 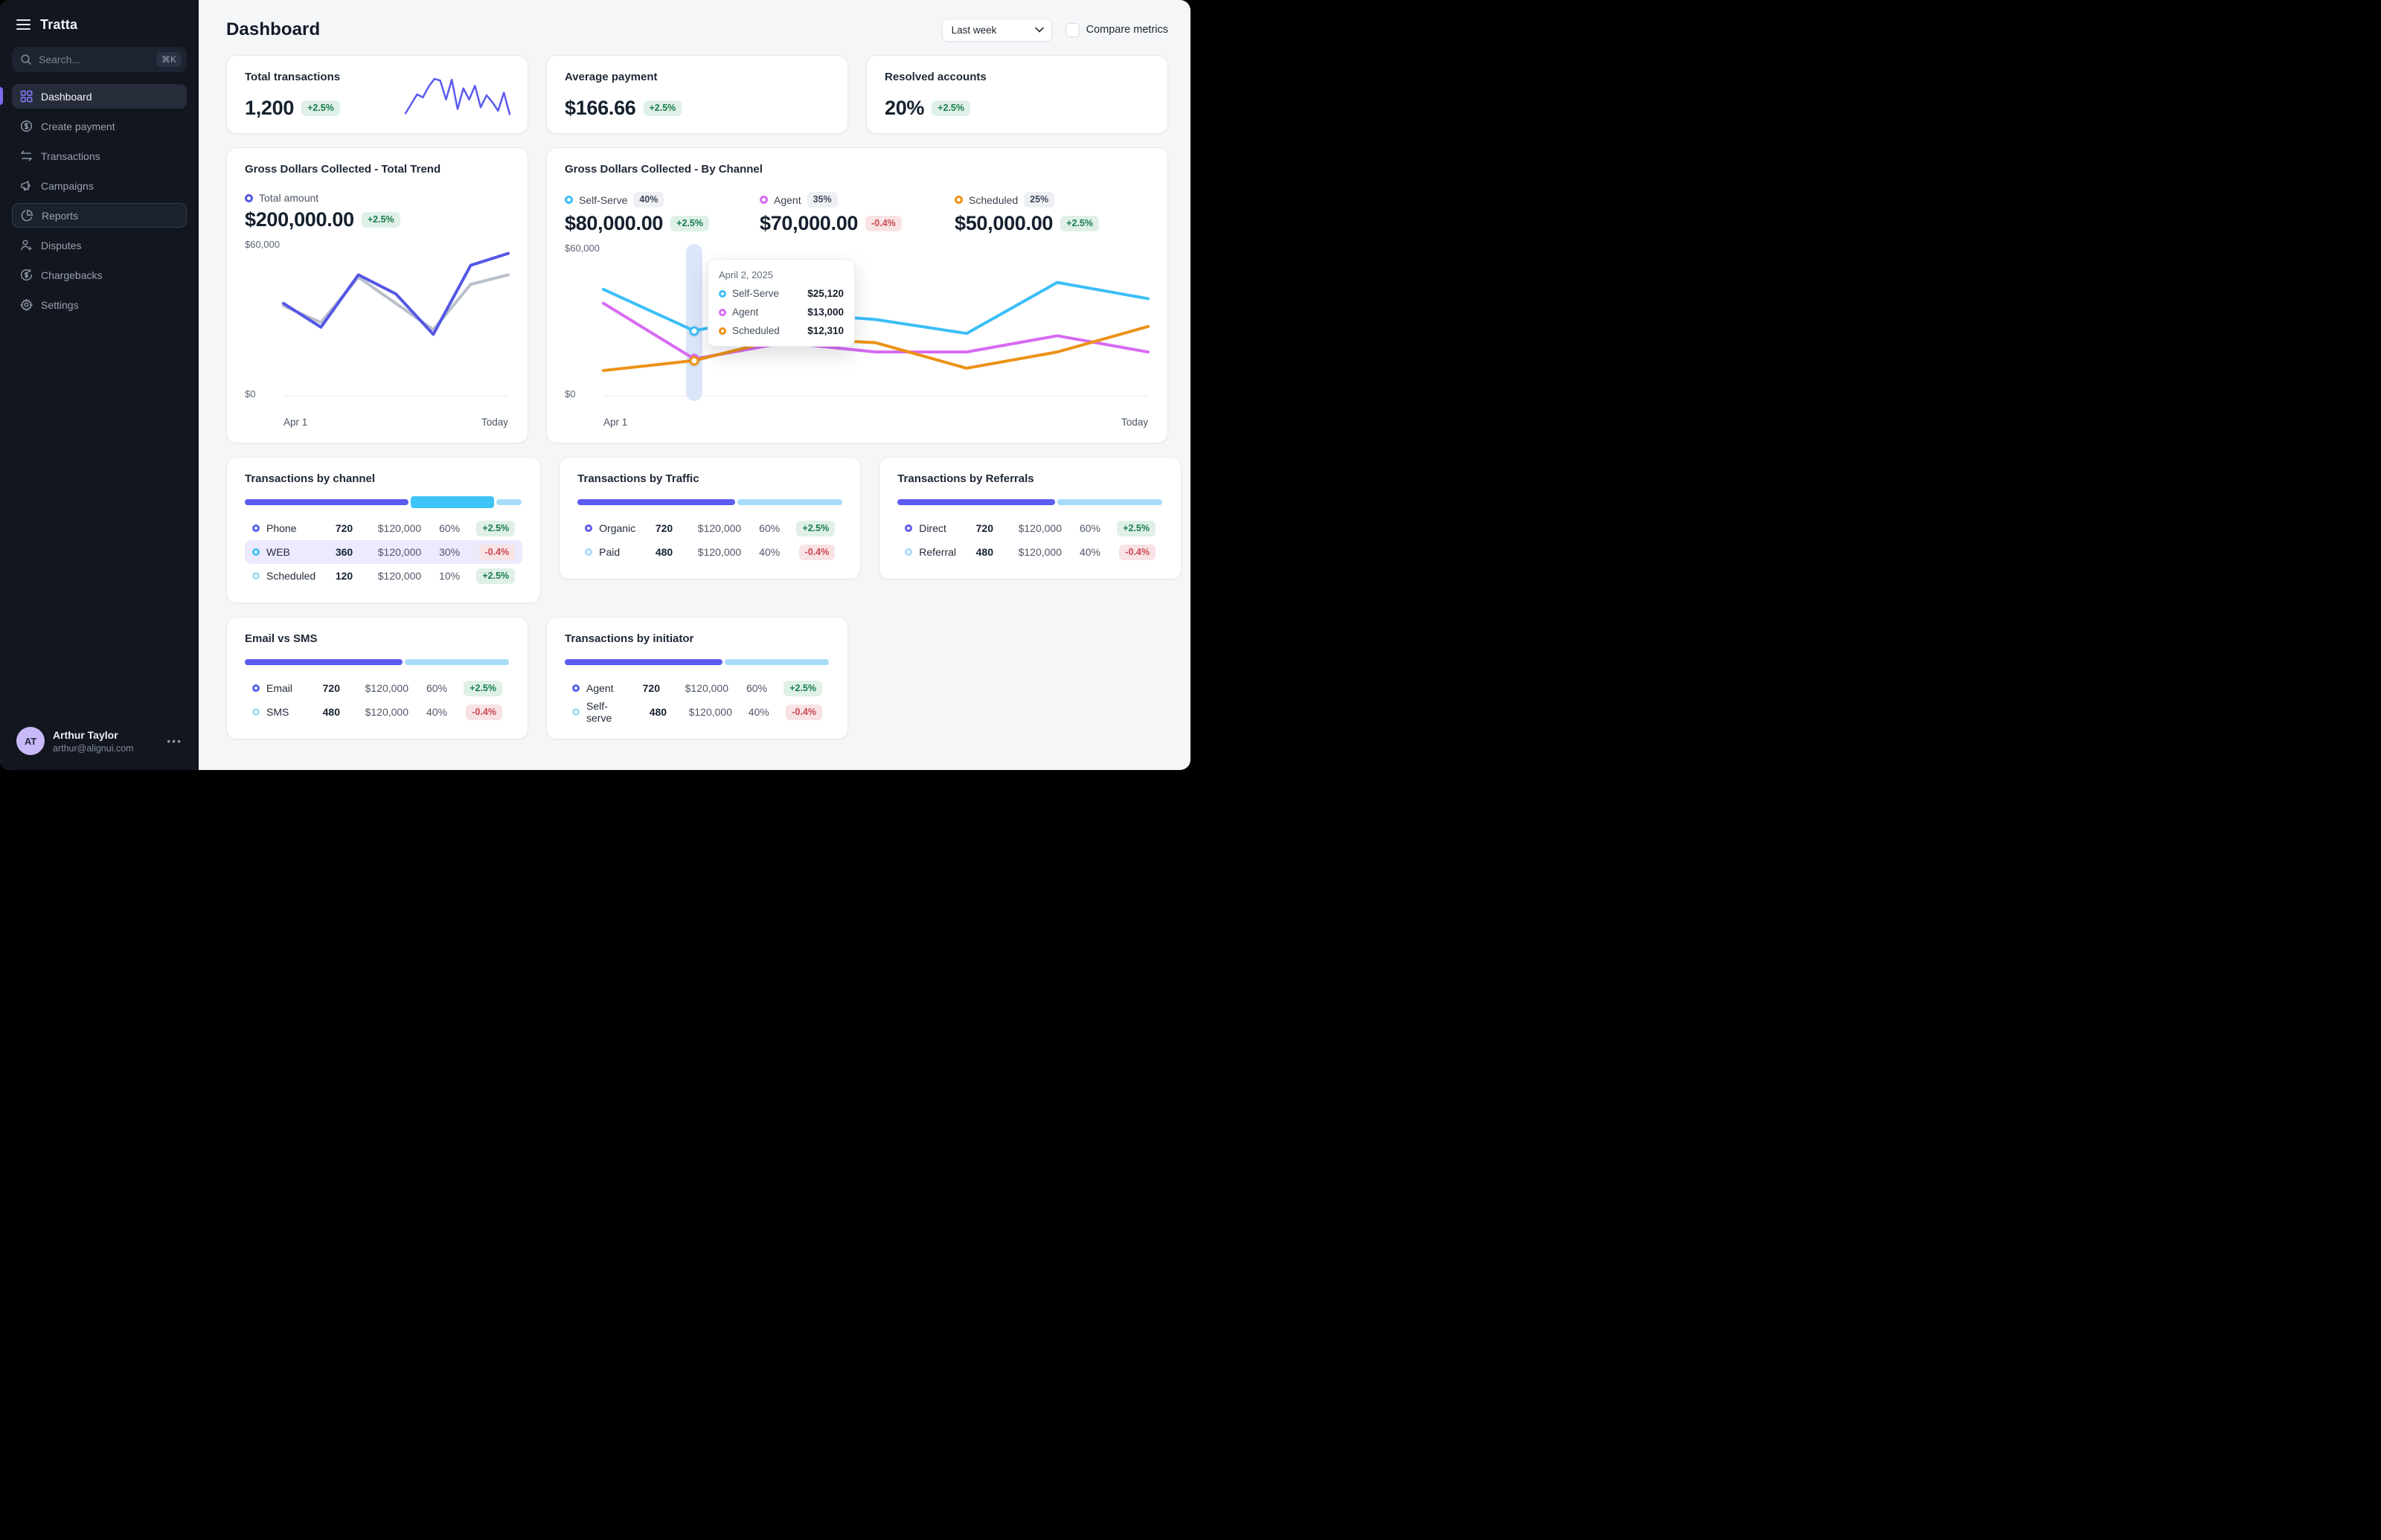 What do you see at coordinates (26, 245) in the screenshot?
I see `user-plus-icon` at bounding box center [26, 245].